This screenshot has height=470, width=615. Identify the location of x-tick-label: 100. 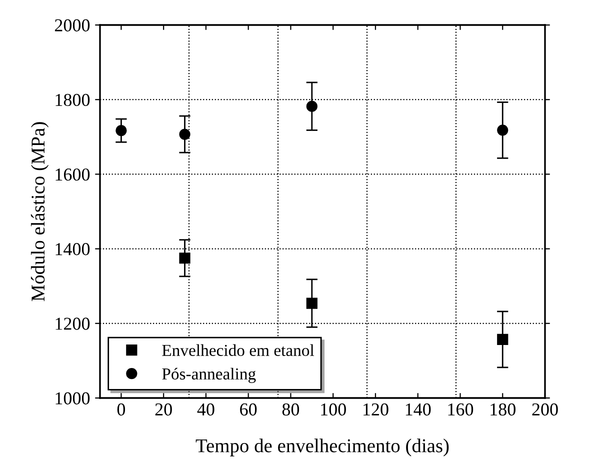
(333, 409).